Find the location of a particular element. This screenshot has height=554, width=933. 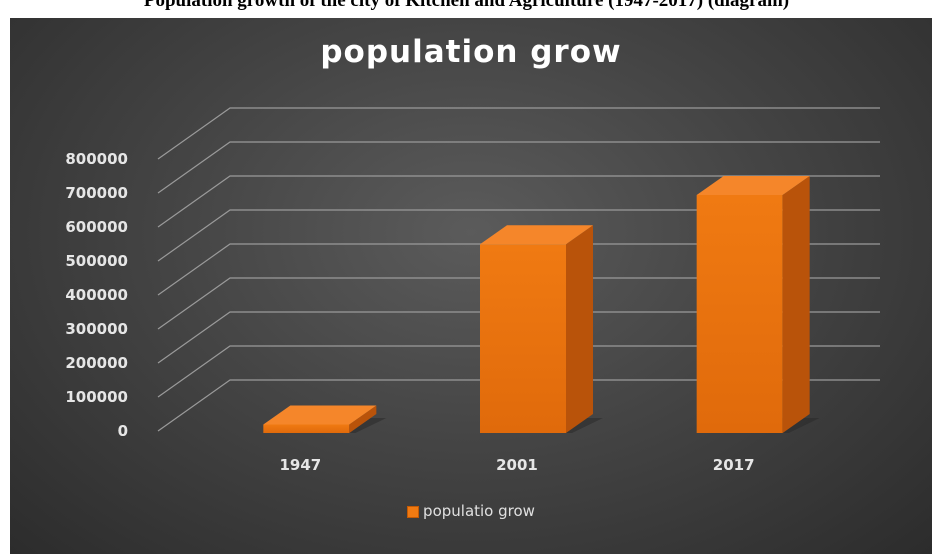

chart-legend: populatio grow is located at coordinates (471, 511).